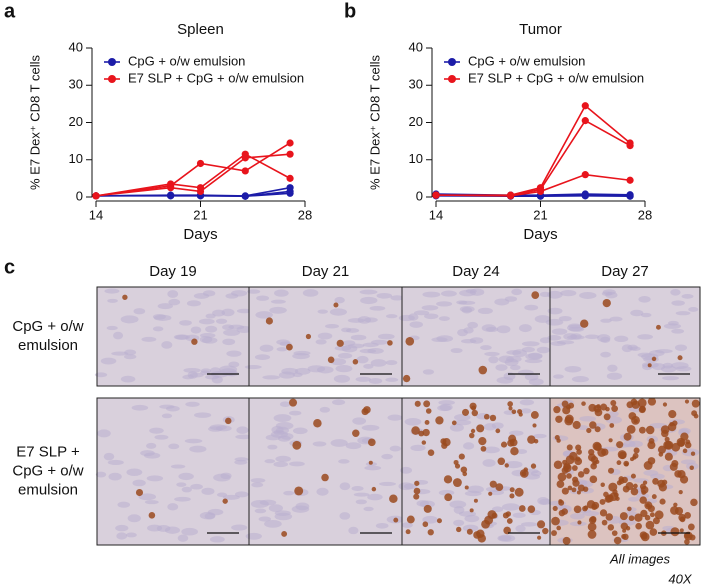 The height and width of the screenshot is (588, 709). I want to click on x-tick-label: 28, so click(305, 214).